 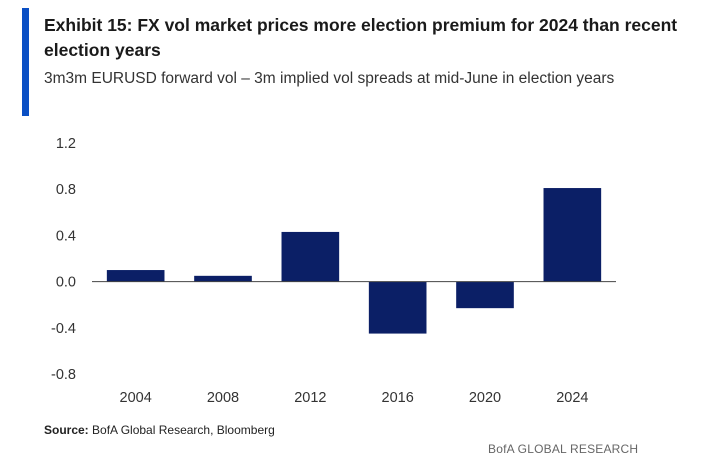 What do you see at coordinates (63, 375) in the screenshot?
I see `y-tick-label: -0.8` at bounding box center [63, 375].